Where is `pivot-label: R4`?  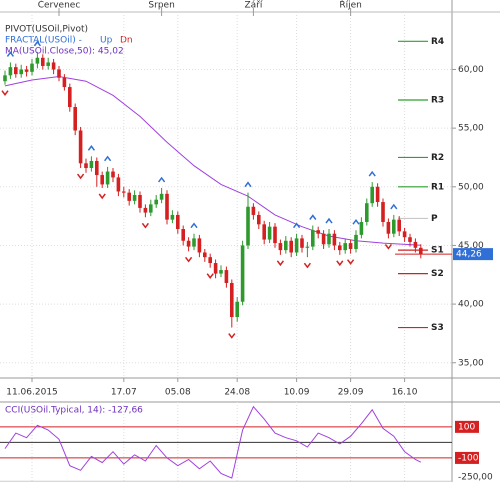 pivot-label: R4 is located at coordinates (437, 42).